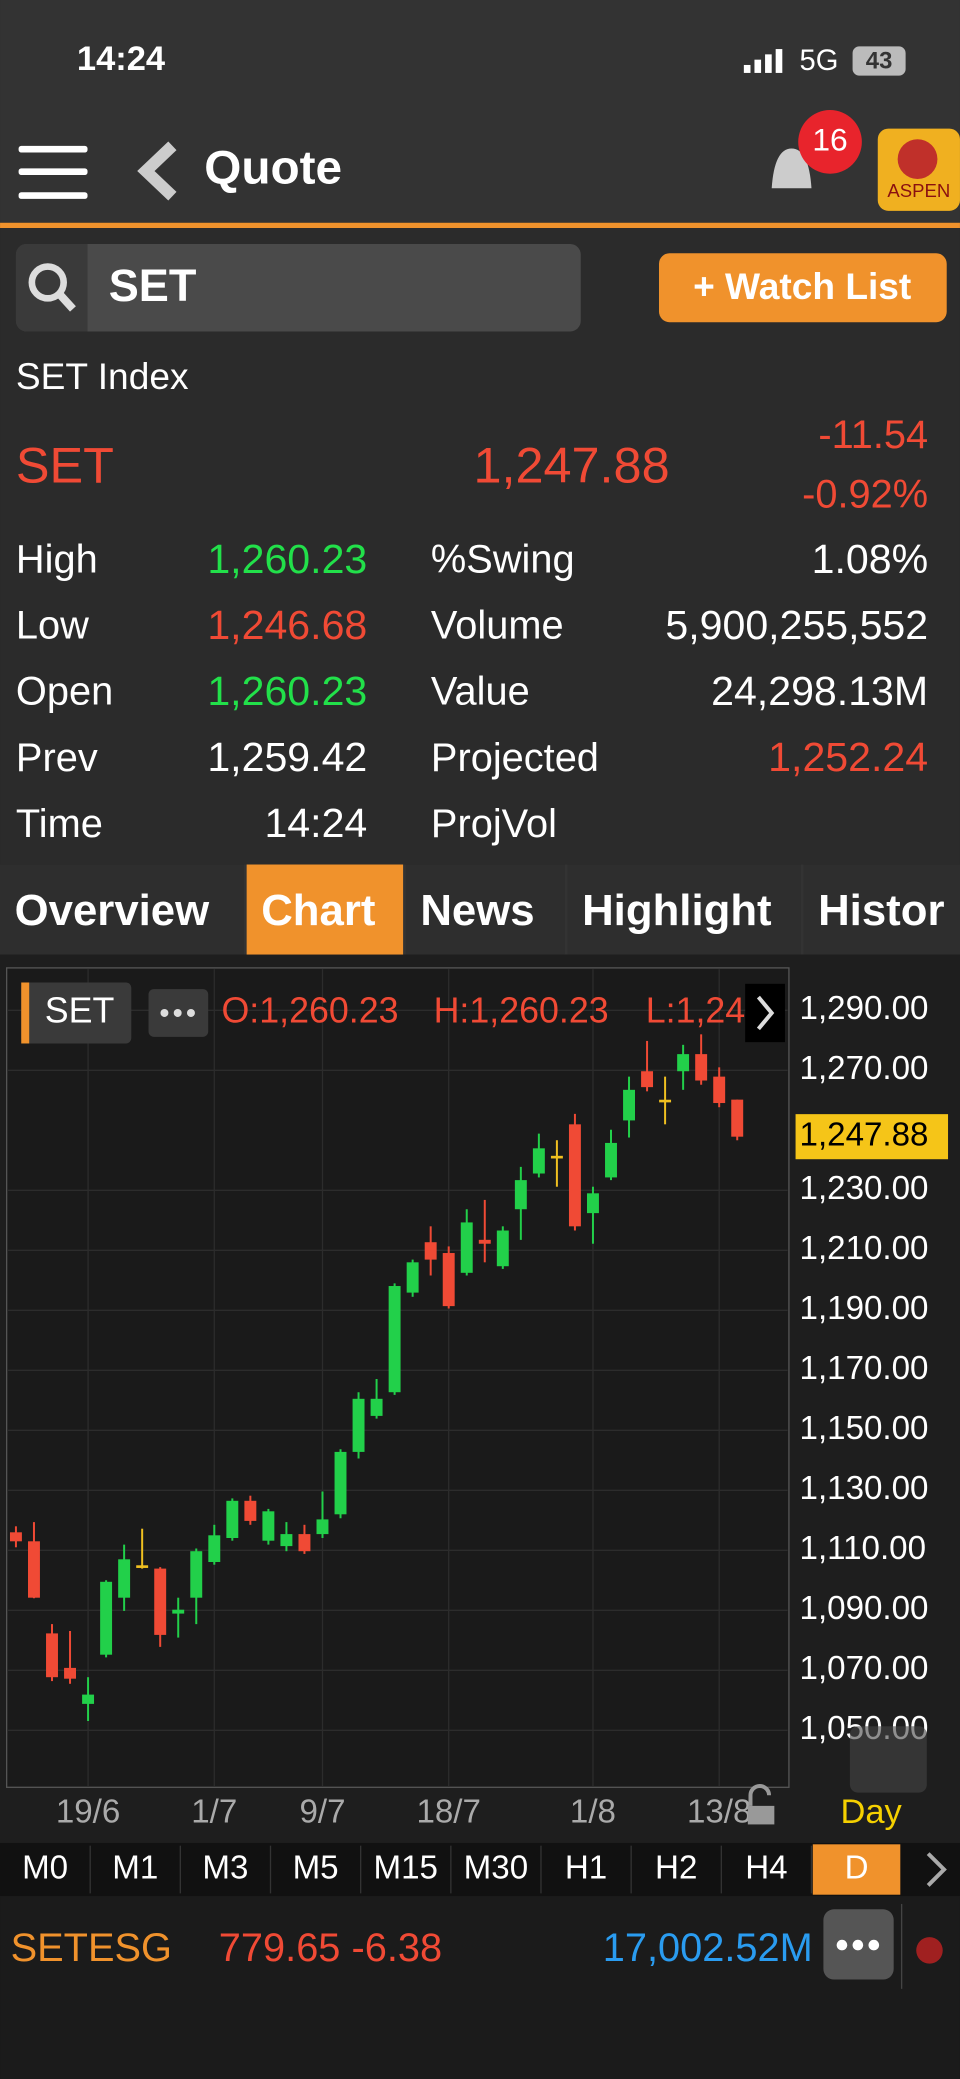 The image size is (960, 2079). Describe the element at coordinates (66, 301) in the screenshot. I see `search-icon-handle` at that location.